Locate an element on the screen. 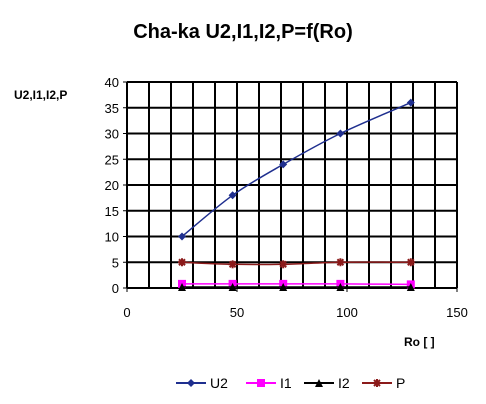 The height and width of the screenshot is (404, 486). x-axis-title: Ro [ ] is located at coordinates (419, 342).